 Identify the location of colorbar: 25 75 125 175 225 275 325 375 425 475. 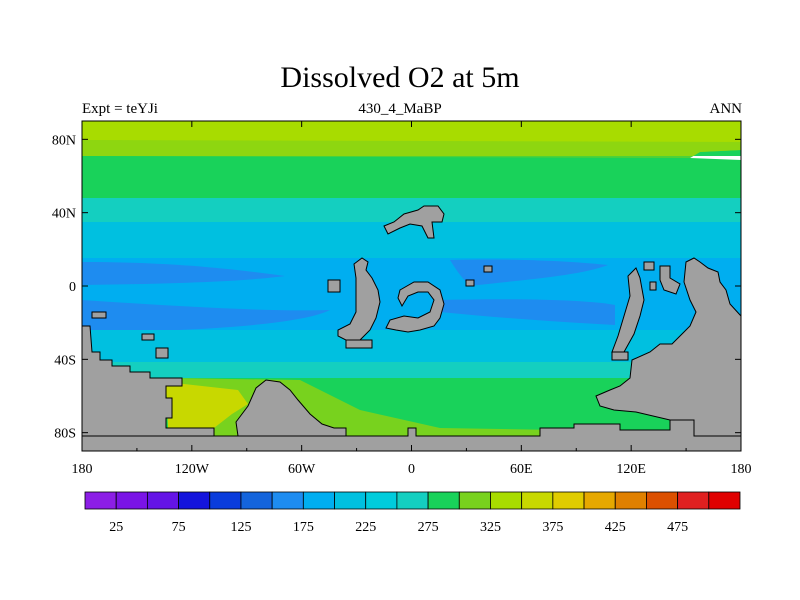
(412, 513).